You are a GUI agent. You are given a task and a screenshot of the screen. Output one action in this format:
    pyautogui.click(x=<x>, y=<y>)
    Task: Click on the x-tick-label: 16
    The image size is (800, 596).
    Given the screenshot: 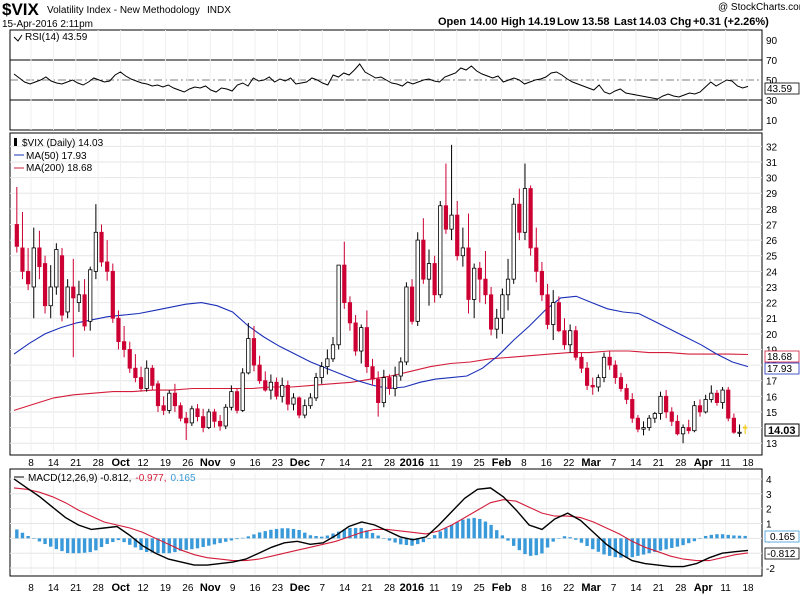 What is the action you would take?
    pyautogui.click(x=256, y=463)
    